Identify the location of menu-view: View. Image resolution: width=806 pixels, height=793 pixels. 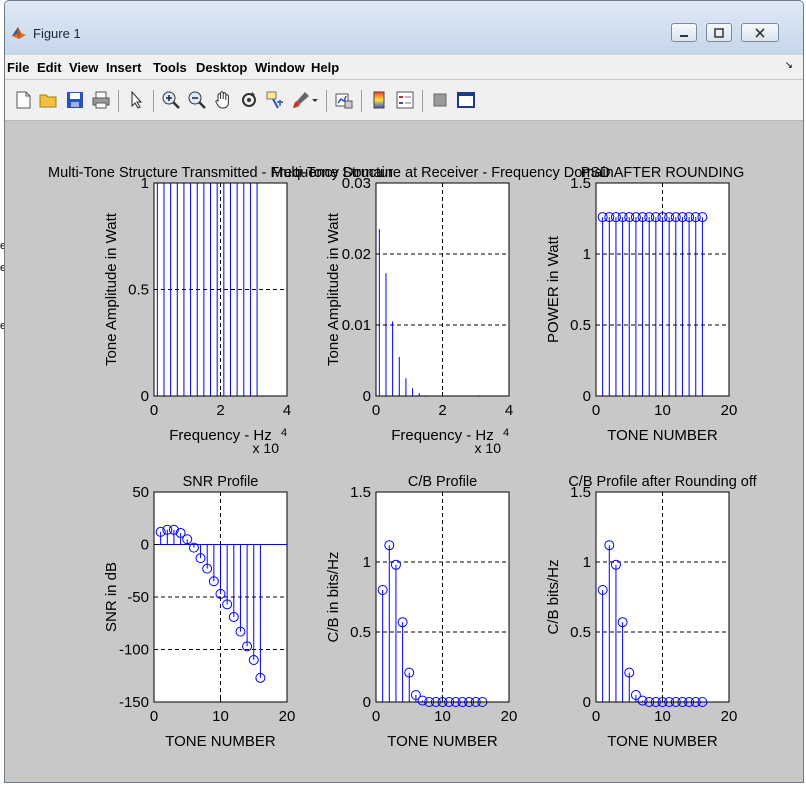
(84, 67).